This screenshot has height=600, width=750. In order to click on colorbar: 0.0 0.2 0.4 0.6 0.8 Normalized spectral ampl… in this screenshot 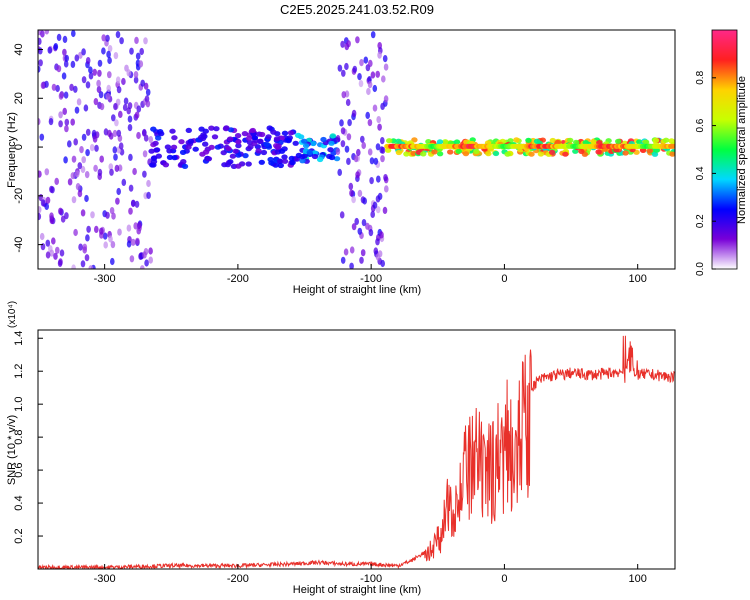, I will do `click(721, 152)`.